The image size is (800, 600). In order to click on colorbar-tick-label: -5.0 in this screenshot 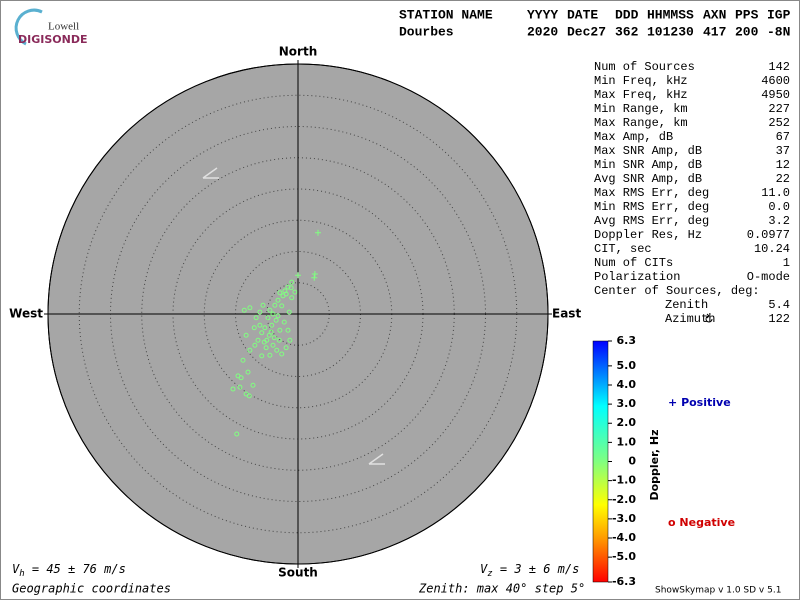, I will do `click(624, 556)`.